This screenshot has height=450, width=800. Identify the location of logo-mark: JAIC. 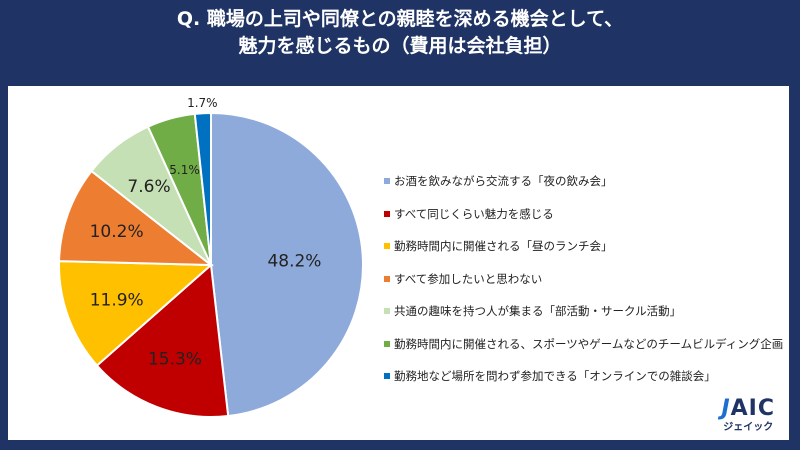
(748, 408).